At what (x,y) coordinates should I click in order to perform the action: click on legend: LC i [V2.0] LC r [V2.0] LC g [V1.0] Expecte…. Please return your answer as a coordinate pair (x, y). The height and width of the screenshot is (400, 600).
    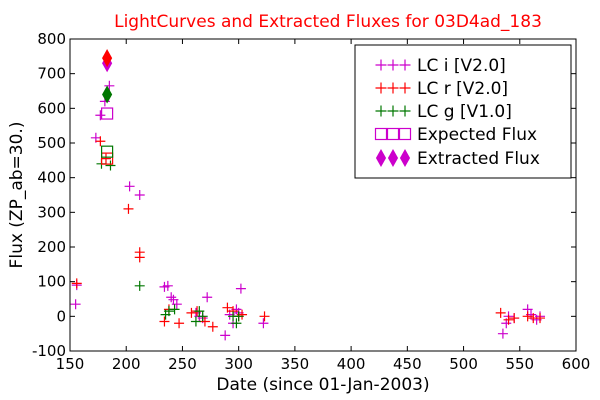
    Looking at the image, I should click on (463, 111).